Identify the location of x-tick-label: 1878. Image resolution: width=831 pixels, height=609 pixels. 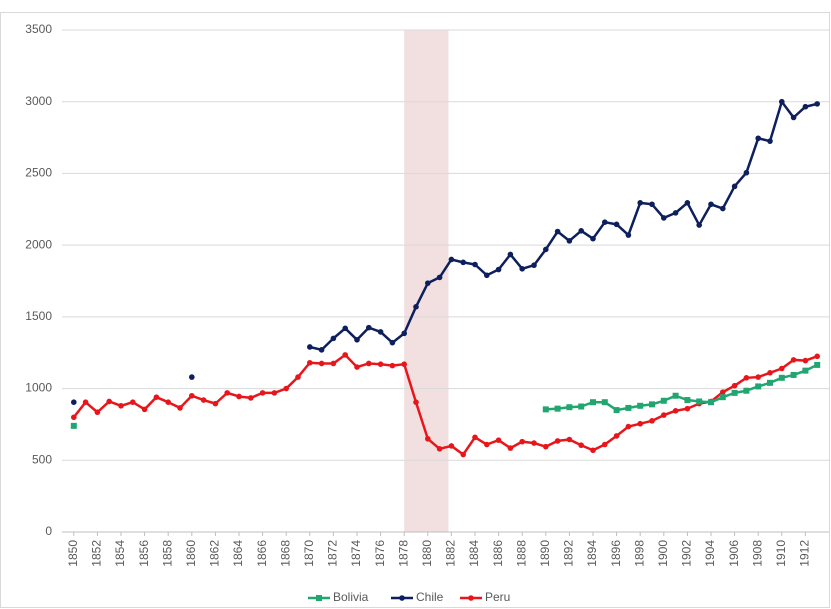
(403, 553).